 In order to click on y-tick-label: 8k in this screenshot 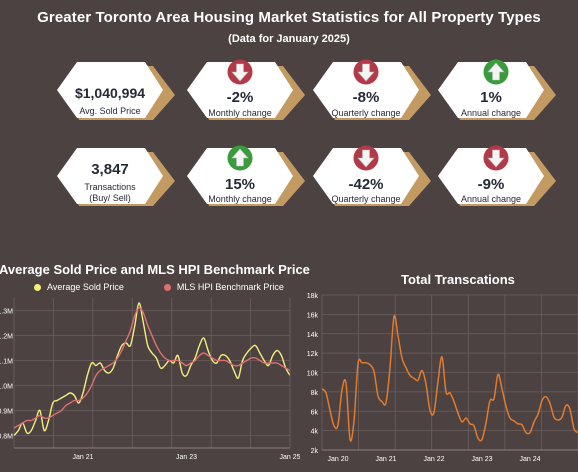, I will do `click(315, 393)`.